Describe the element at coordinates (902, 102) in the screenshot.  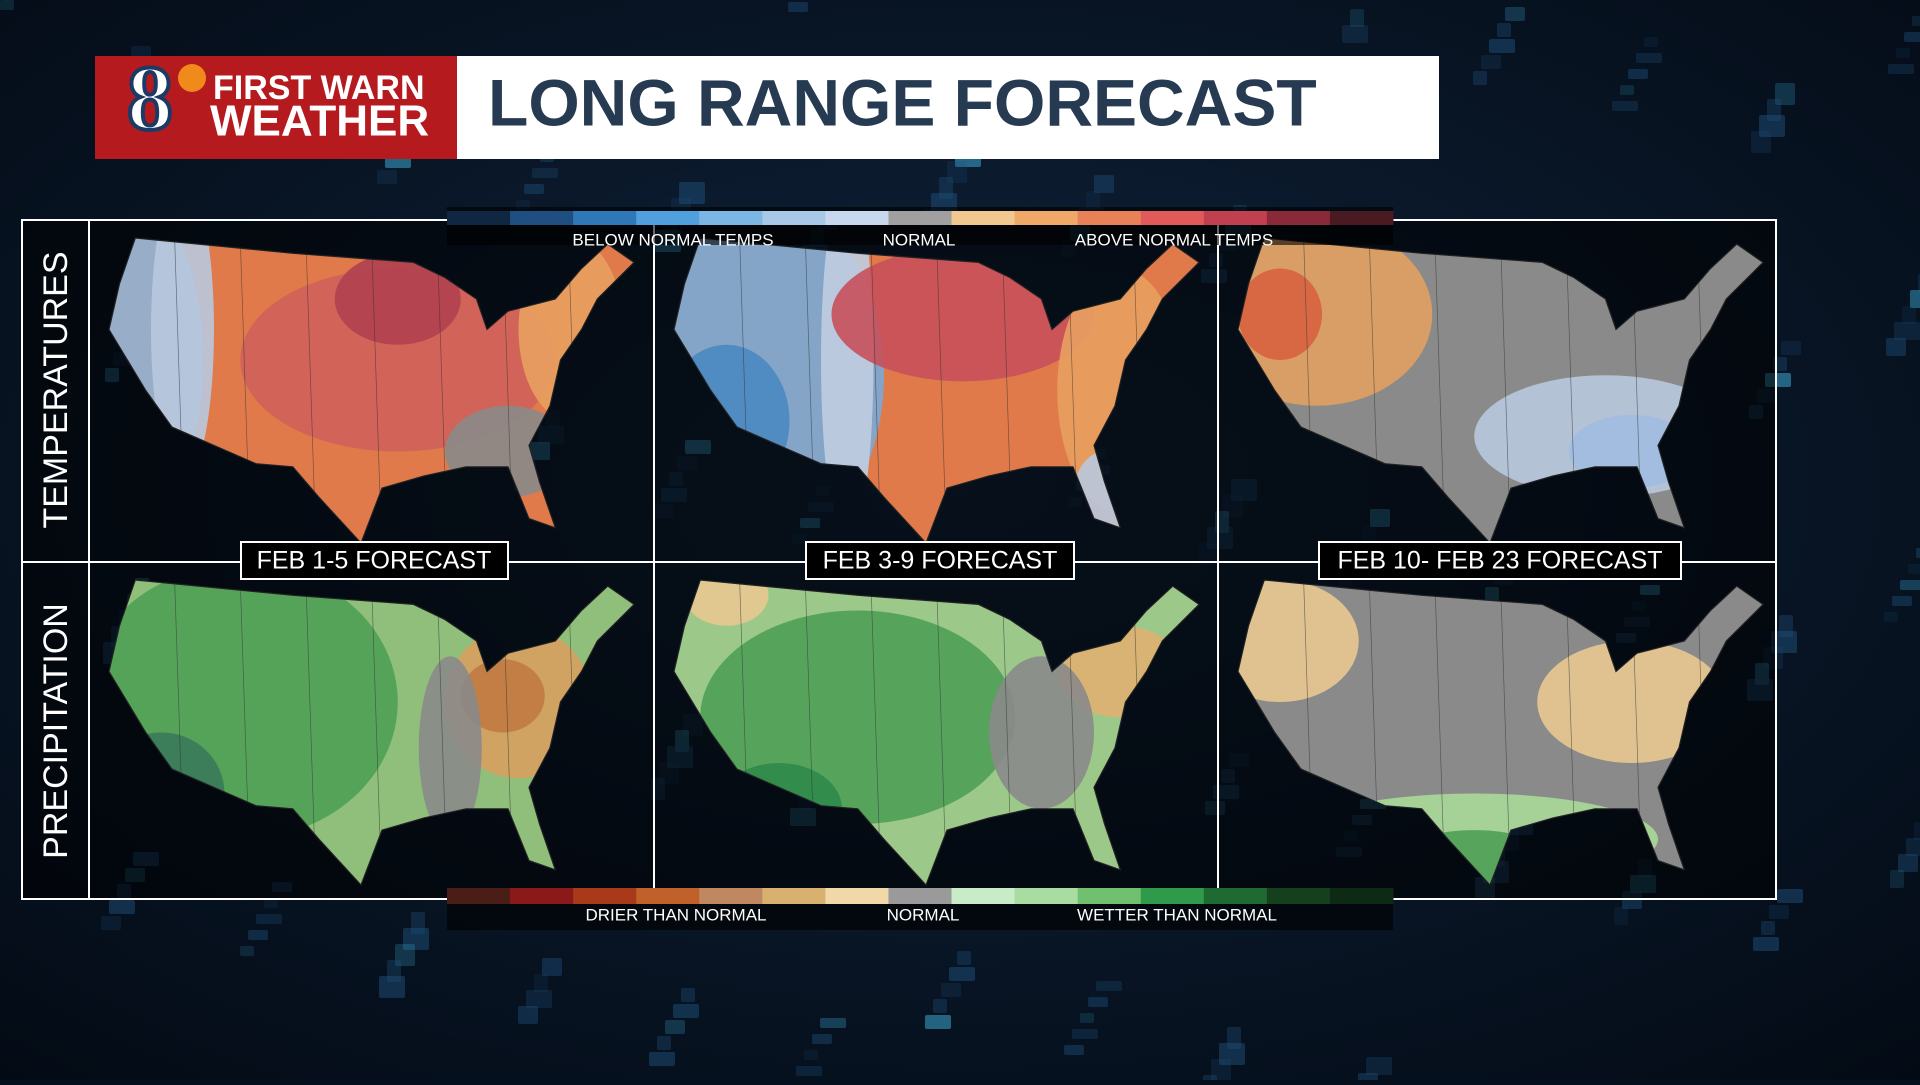
I see `title: LONG RANGE FORECAST` at that location.